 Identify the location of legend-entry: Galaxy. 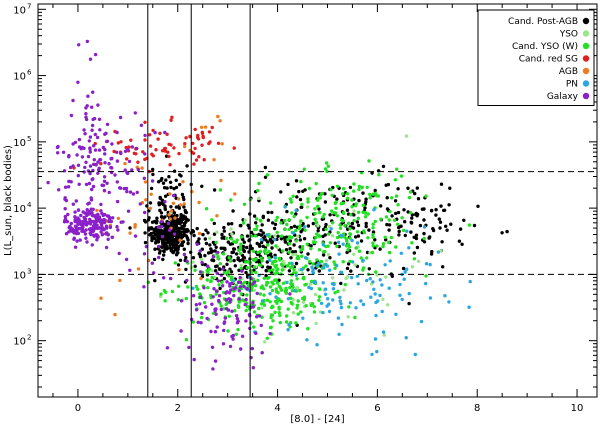
(568, 97).